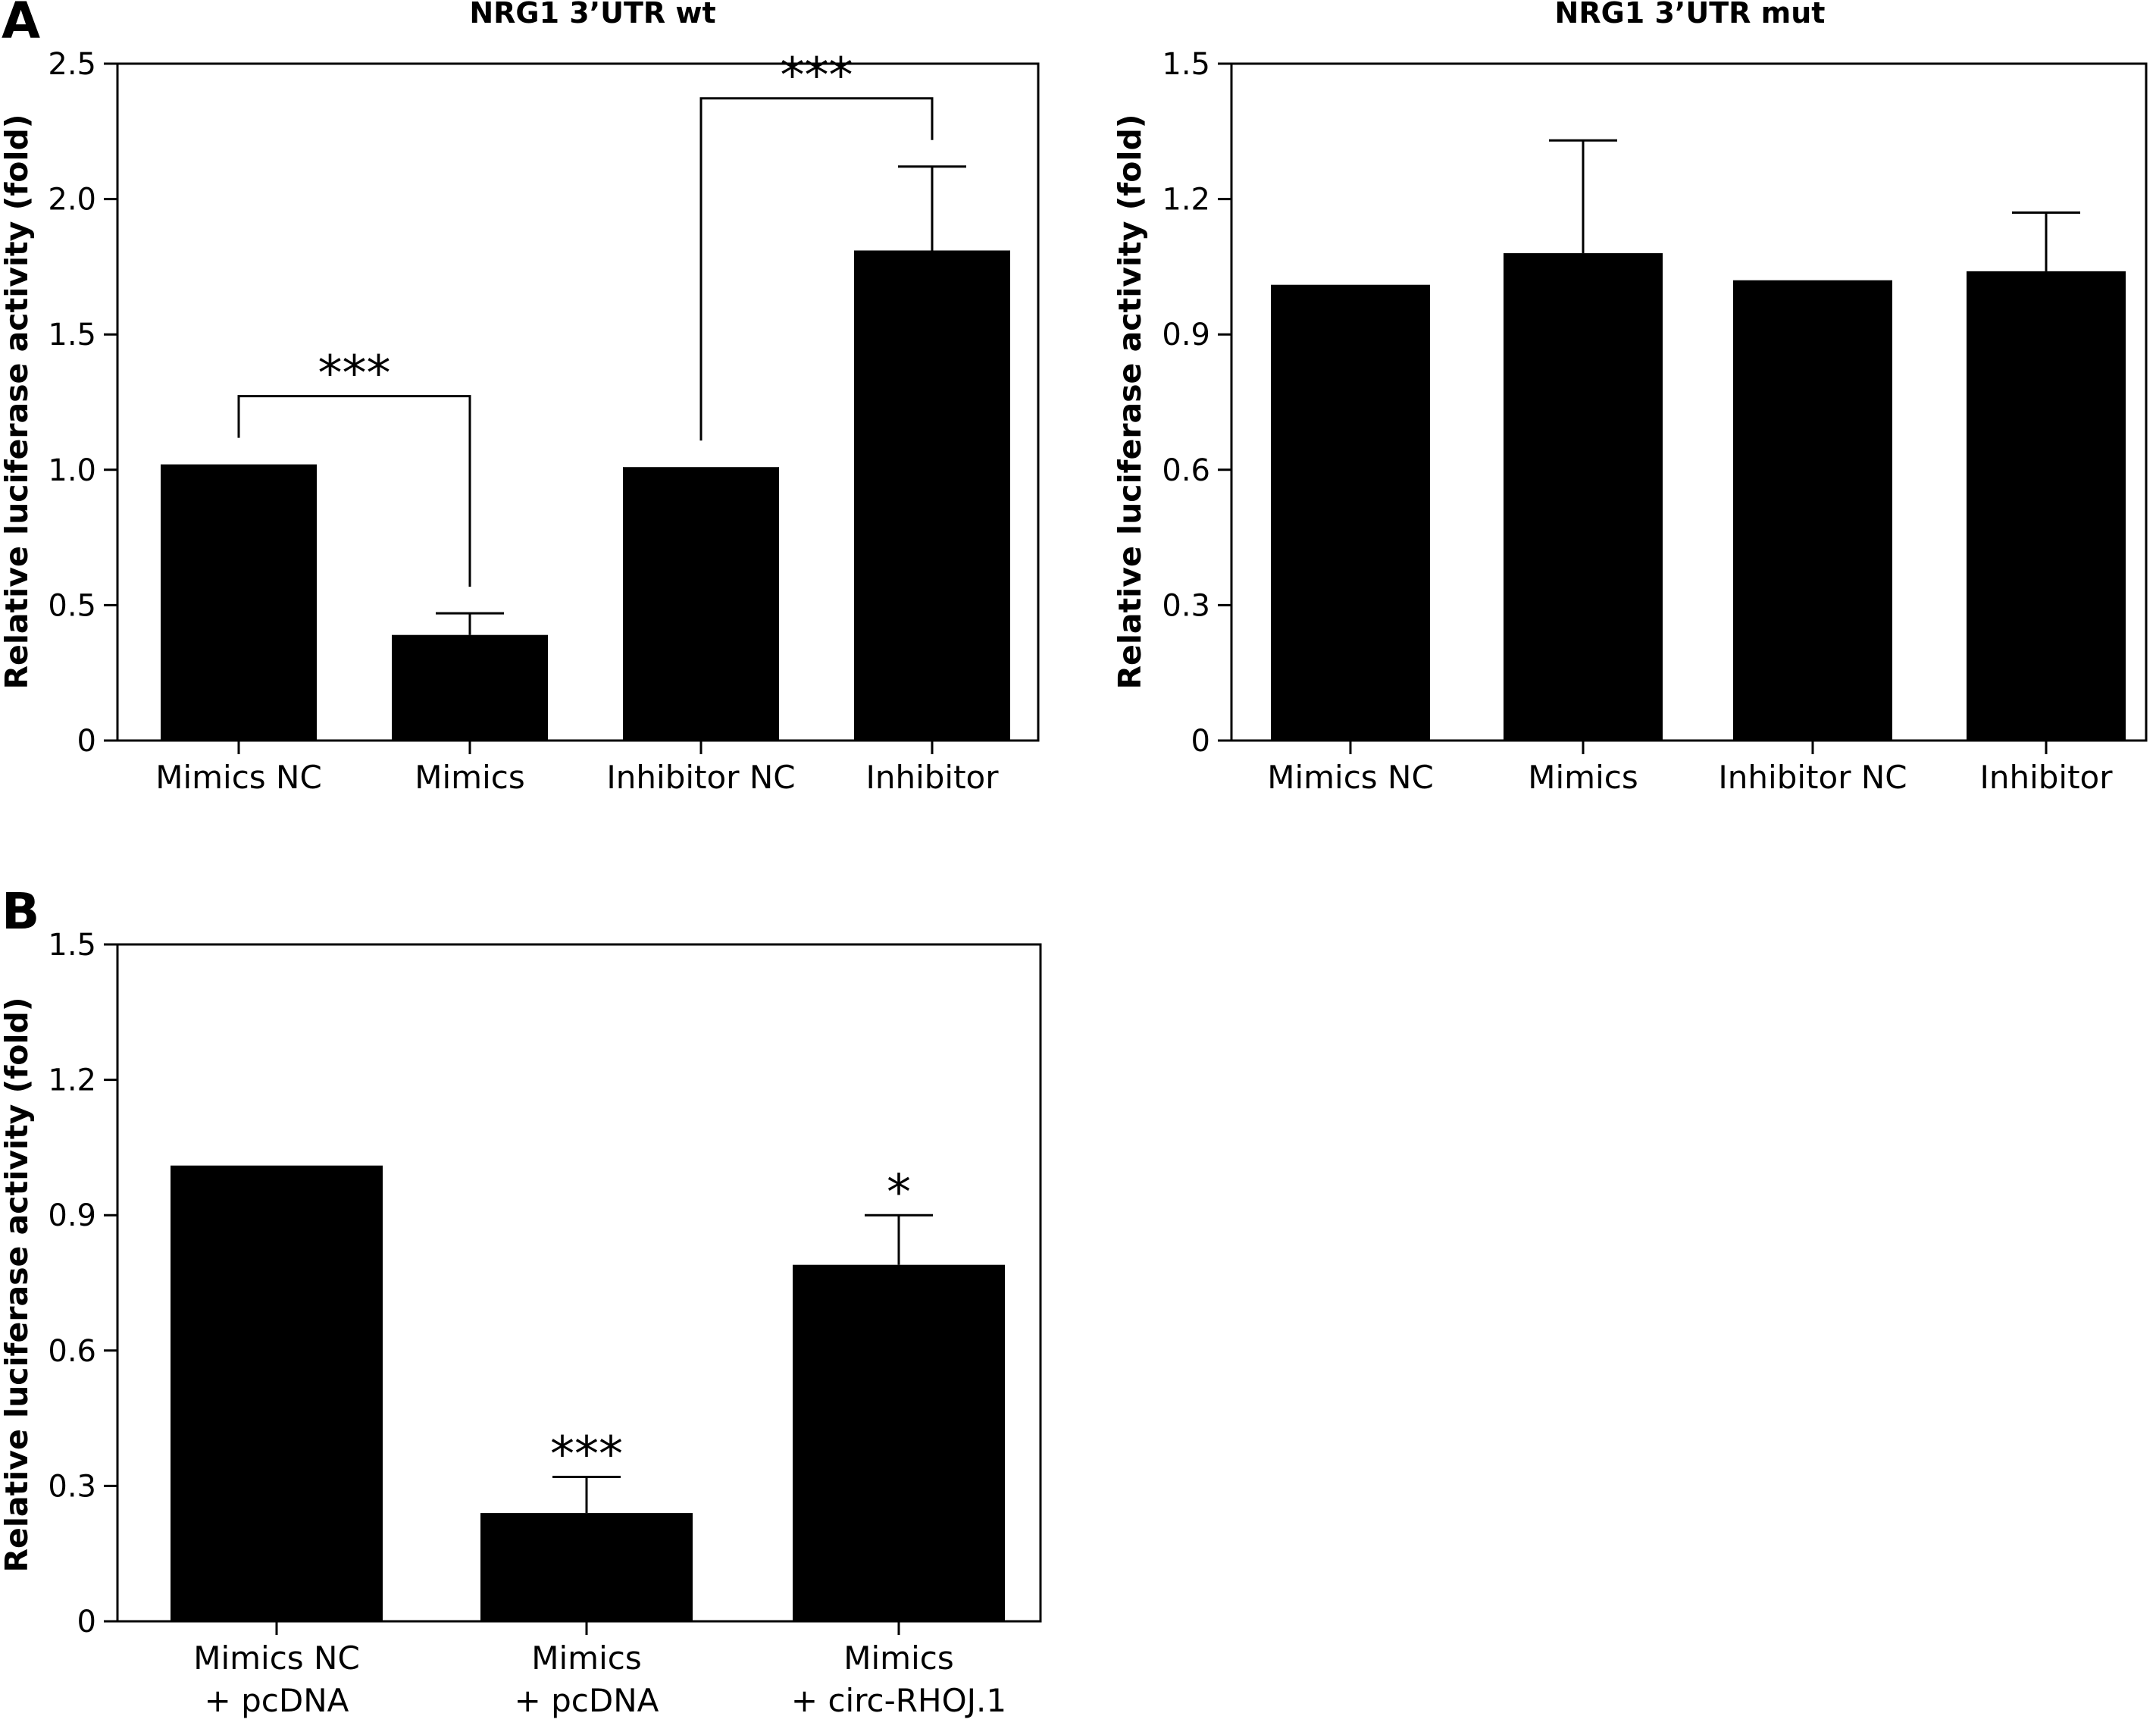 Image resolution: width=2156 pixels, height=1735 pixels. What do you see at coordinates (72, 470) in the screenshot?
I see `y-tick-label: 1.0` at bounding box center [72, 470].